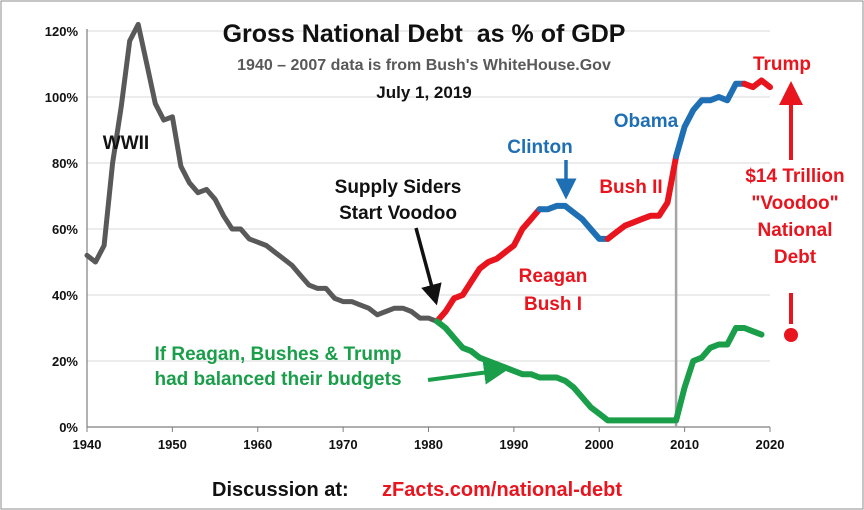 Image resolution: width=864 pixels, height=510 pixels. I want to click on annotation-clinton: Clinton, so click(539, 147).